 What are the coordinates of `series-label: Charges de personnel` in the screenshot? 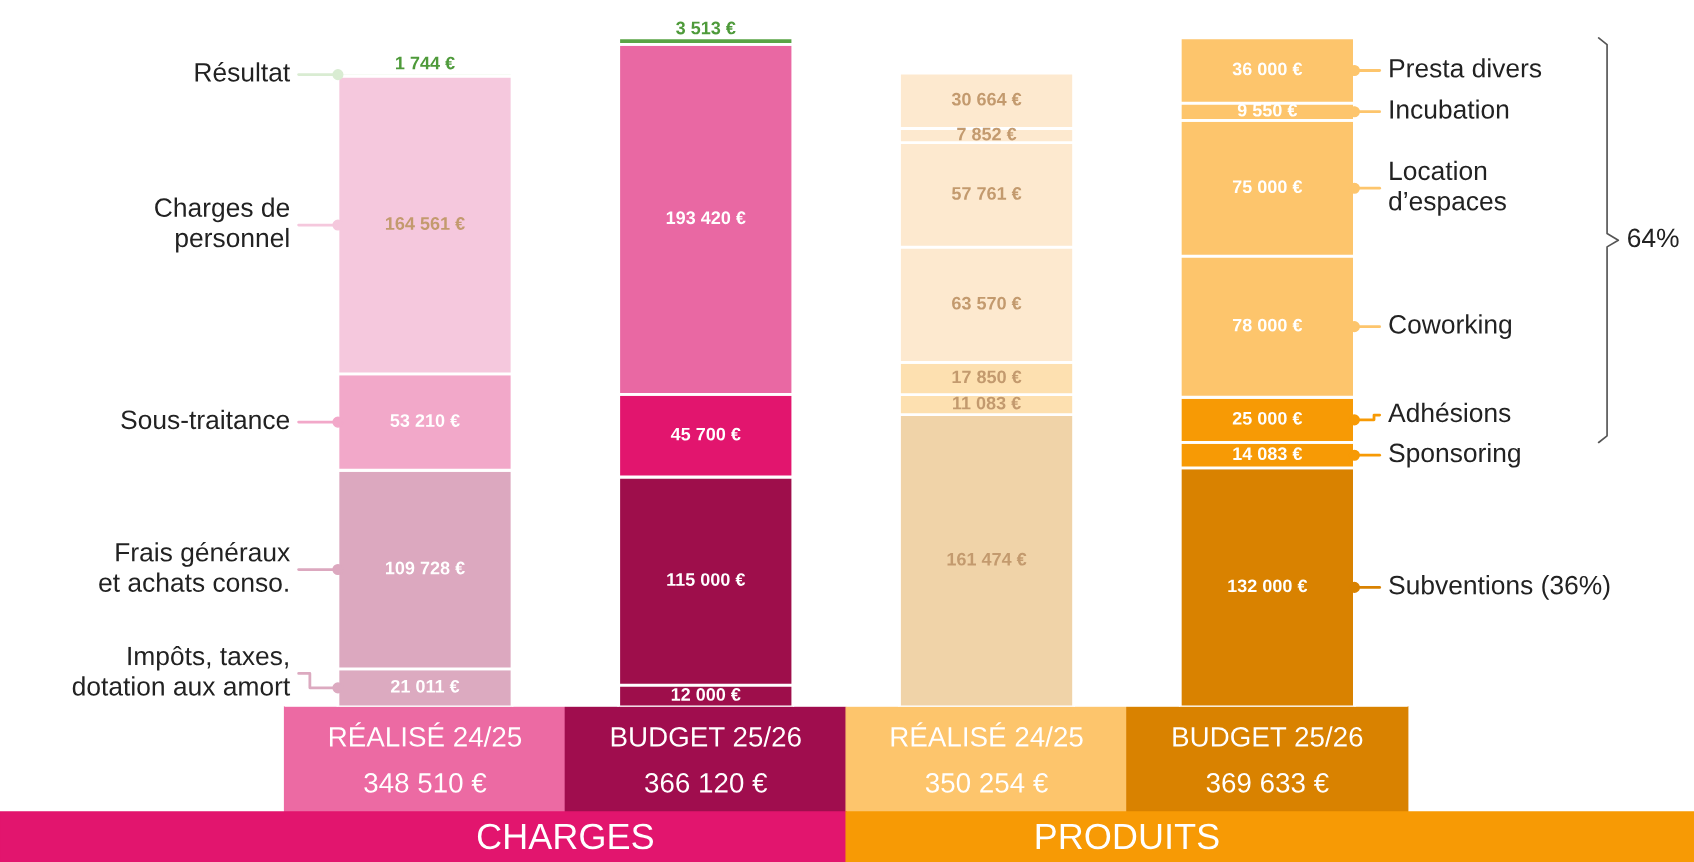 It's located at (222, 225).